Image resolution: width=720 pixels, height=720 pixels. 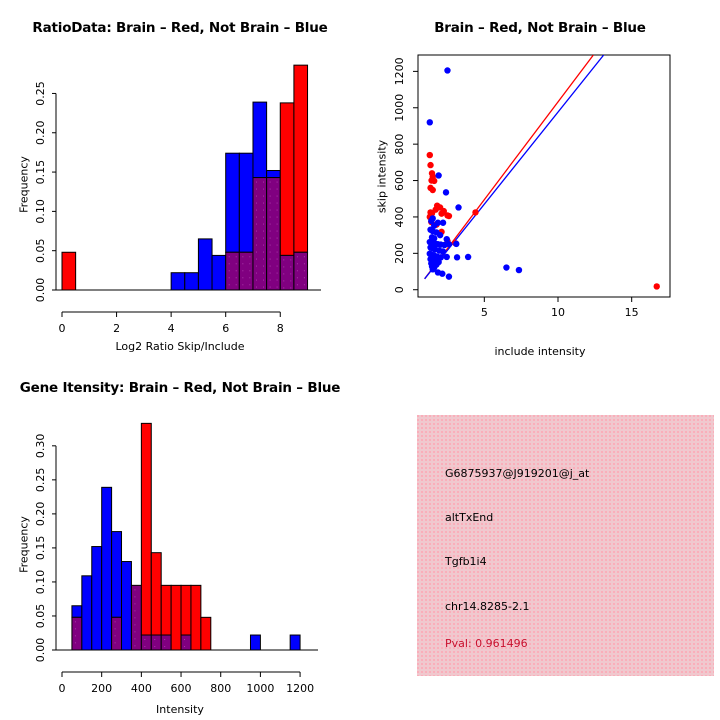 I want to click on info-probe-id: G6875937@J919201@j_at, so click(x=517, y=473).